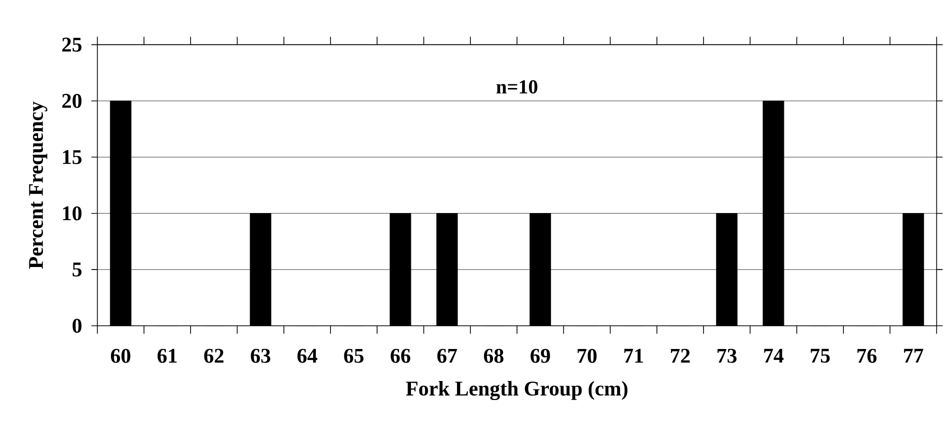 Image resolution: width=943 pixels, height=434 pixels. Describe the element at coordinates (867, 355) in the screenshot. I see `x-tick-label: 76` at that location.